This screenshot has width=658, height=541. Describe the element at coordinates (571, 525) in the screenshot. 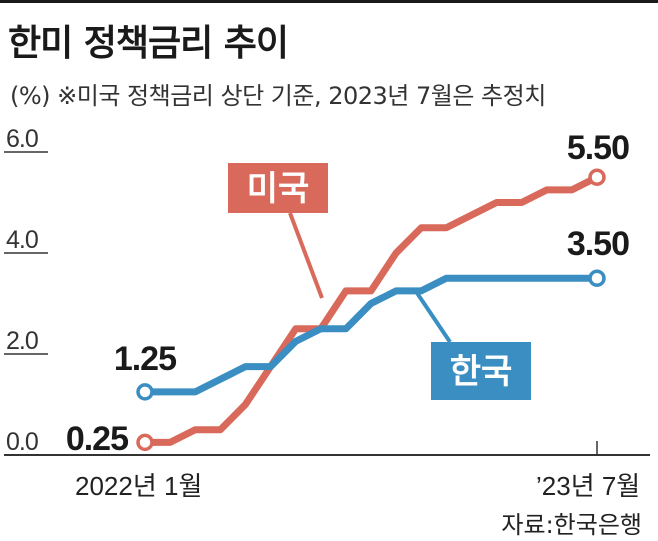

I see `source-note: 자료:한국은행` at that location.